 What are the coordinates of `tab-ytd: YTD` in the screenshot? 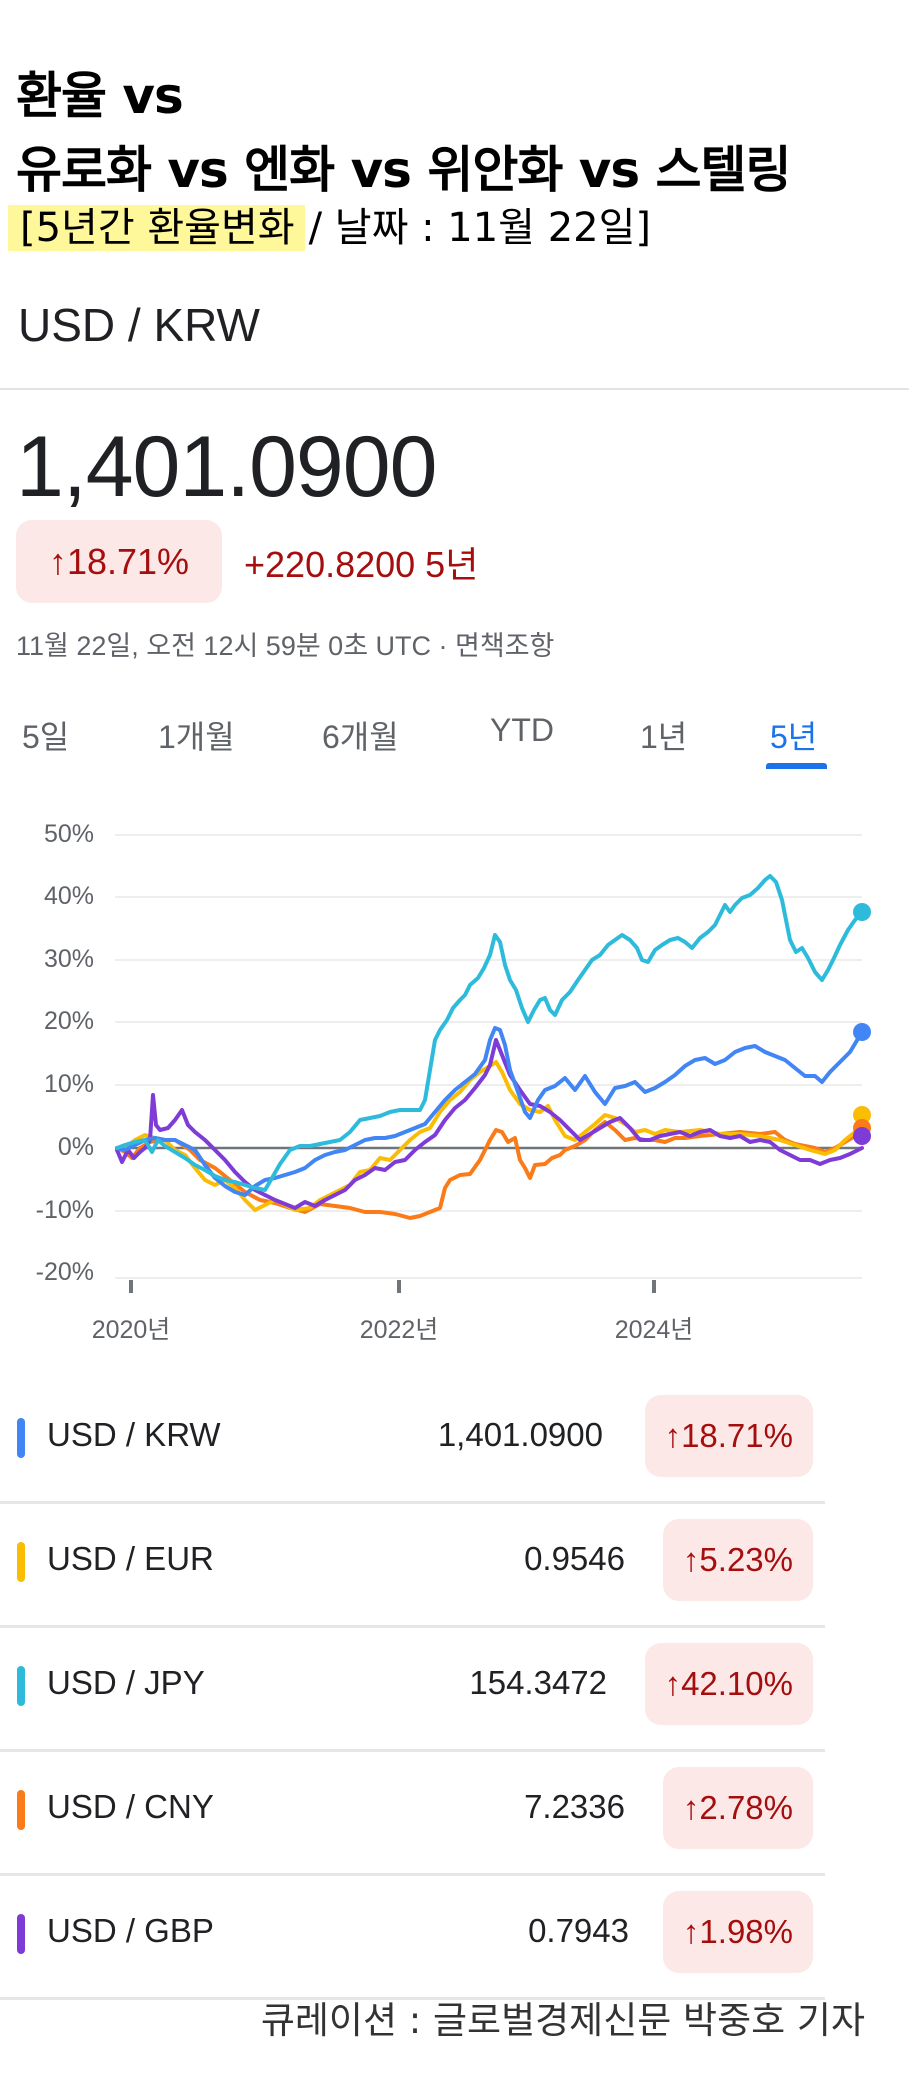 It's located at (522, 730).